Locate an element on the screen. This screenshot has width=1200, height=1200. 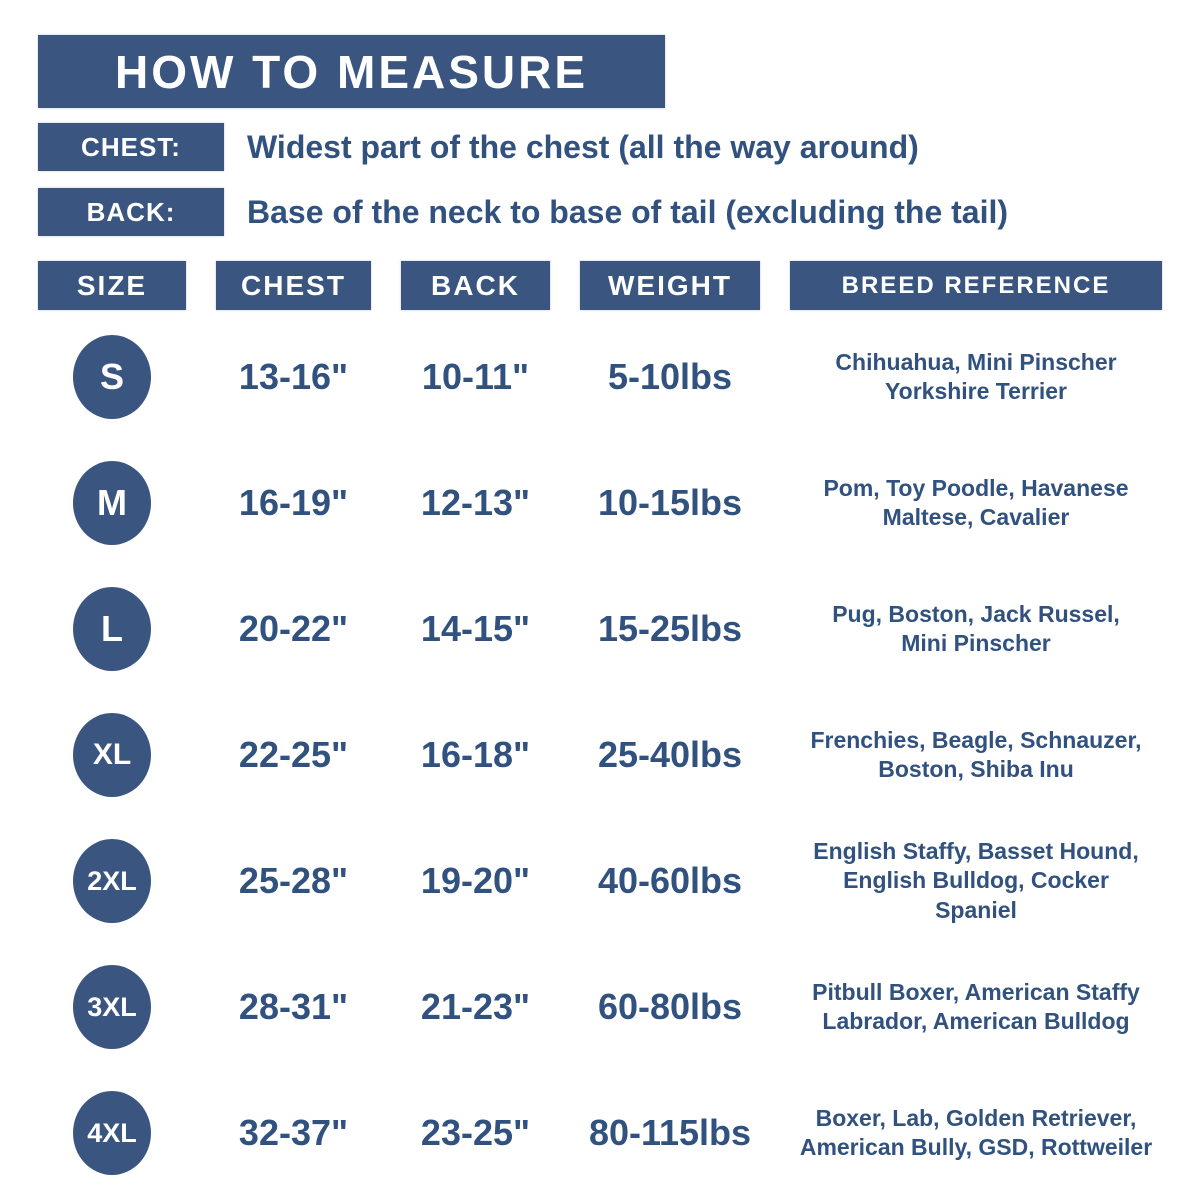
back-value: 12-13" is located at coordinates (475, 502).